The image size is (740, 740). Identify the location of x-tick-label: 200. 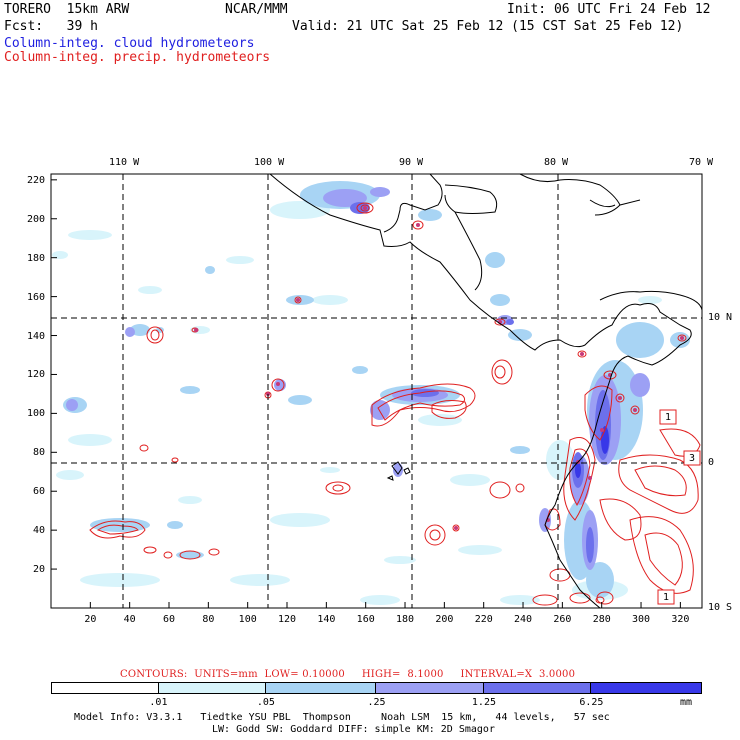
(444, 619).